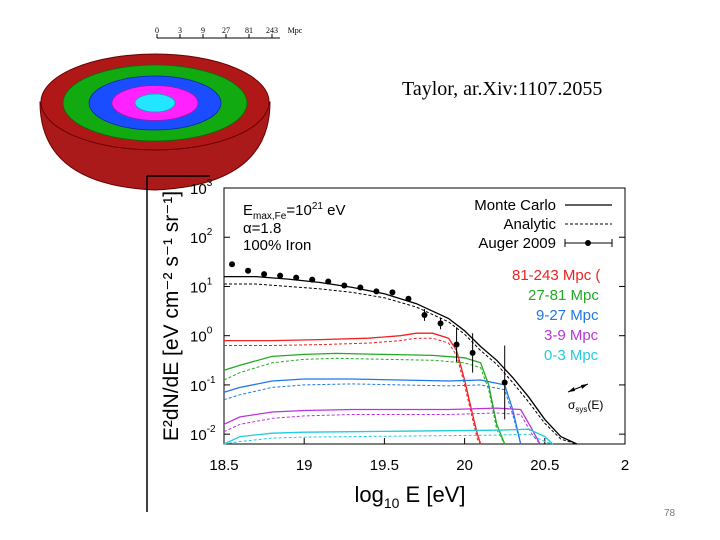  What do you see at coordinates (304, 465) in the screenshot?
I see `x-tick-label: 19` at bounding box center [304, 465].